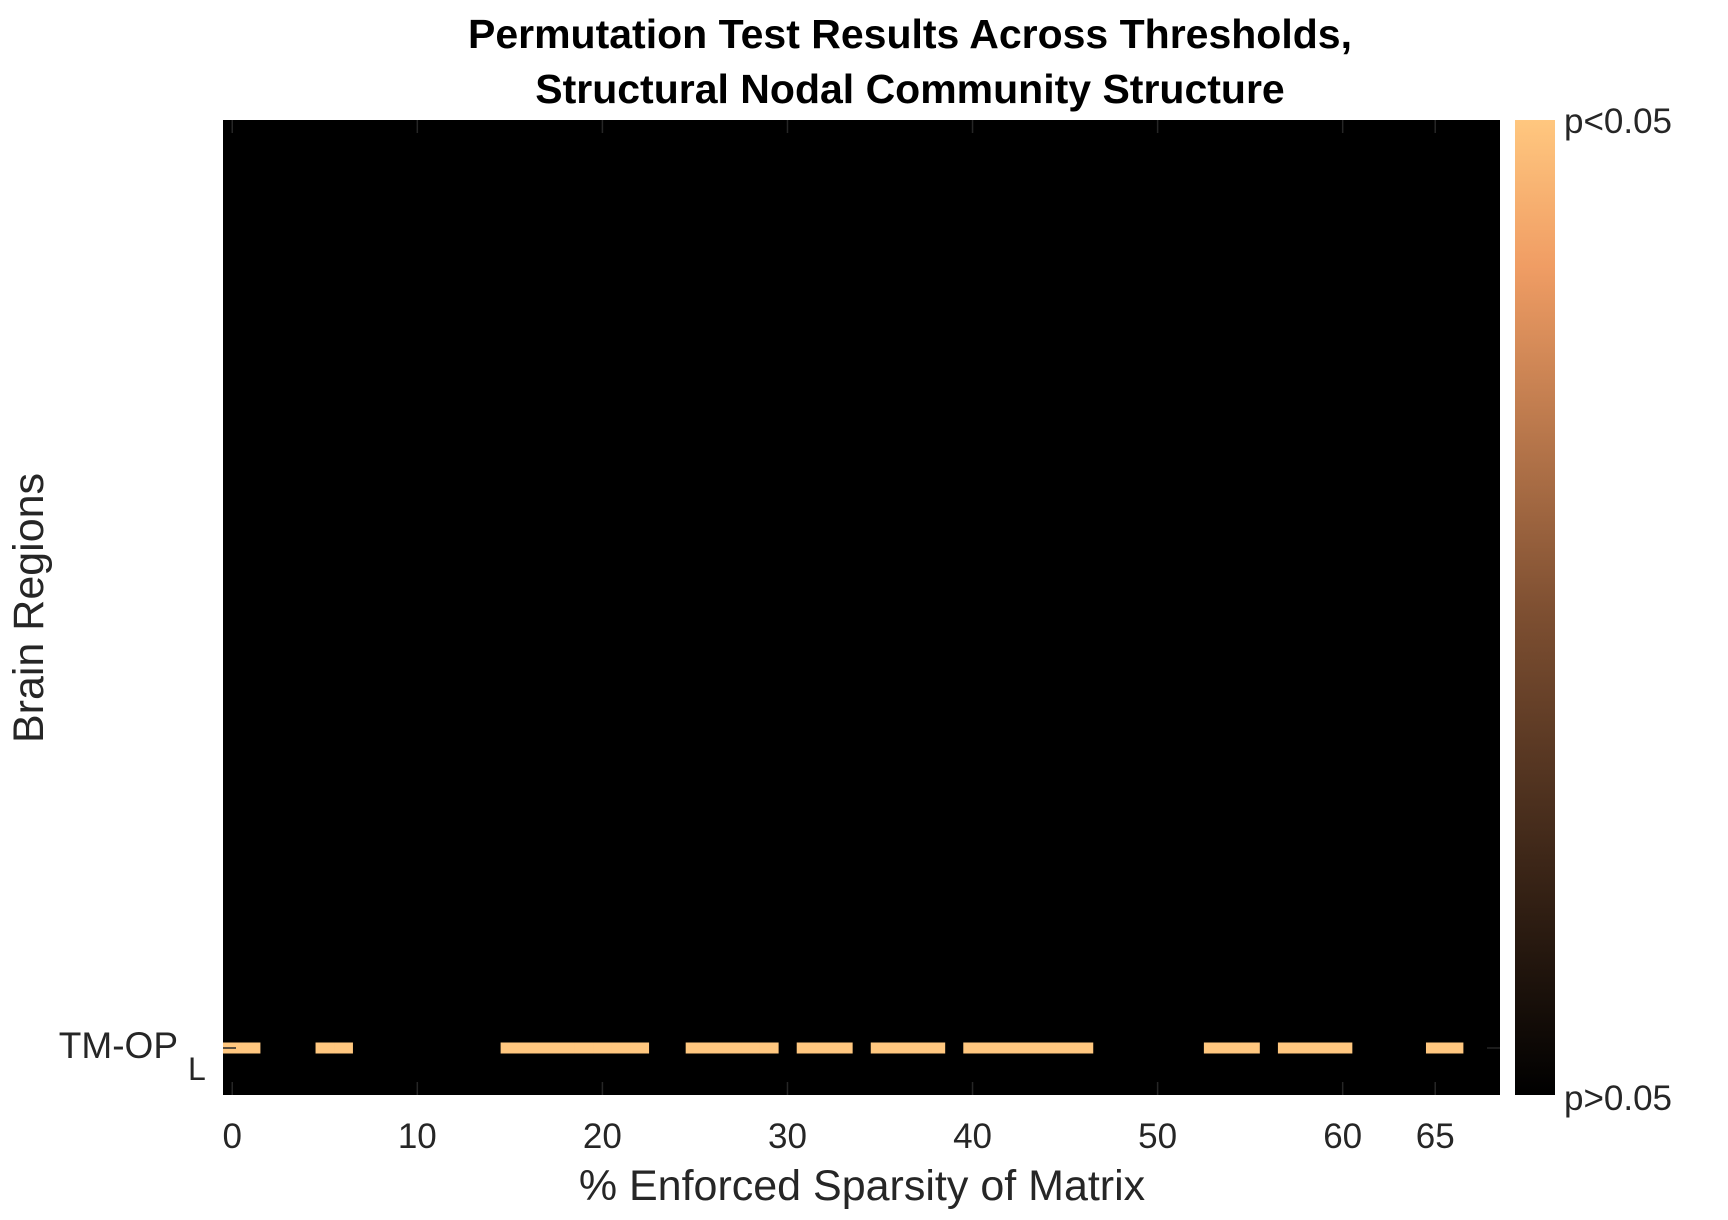 Image resolution: width=1728 pixels, height=1220 pixels. I want to click on colorbar, so click(1535, 607).